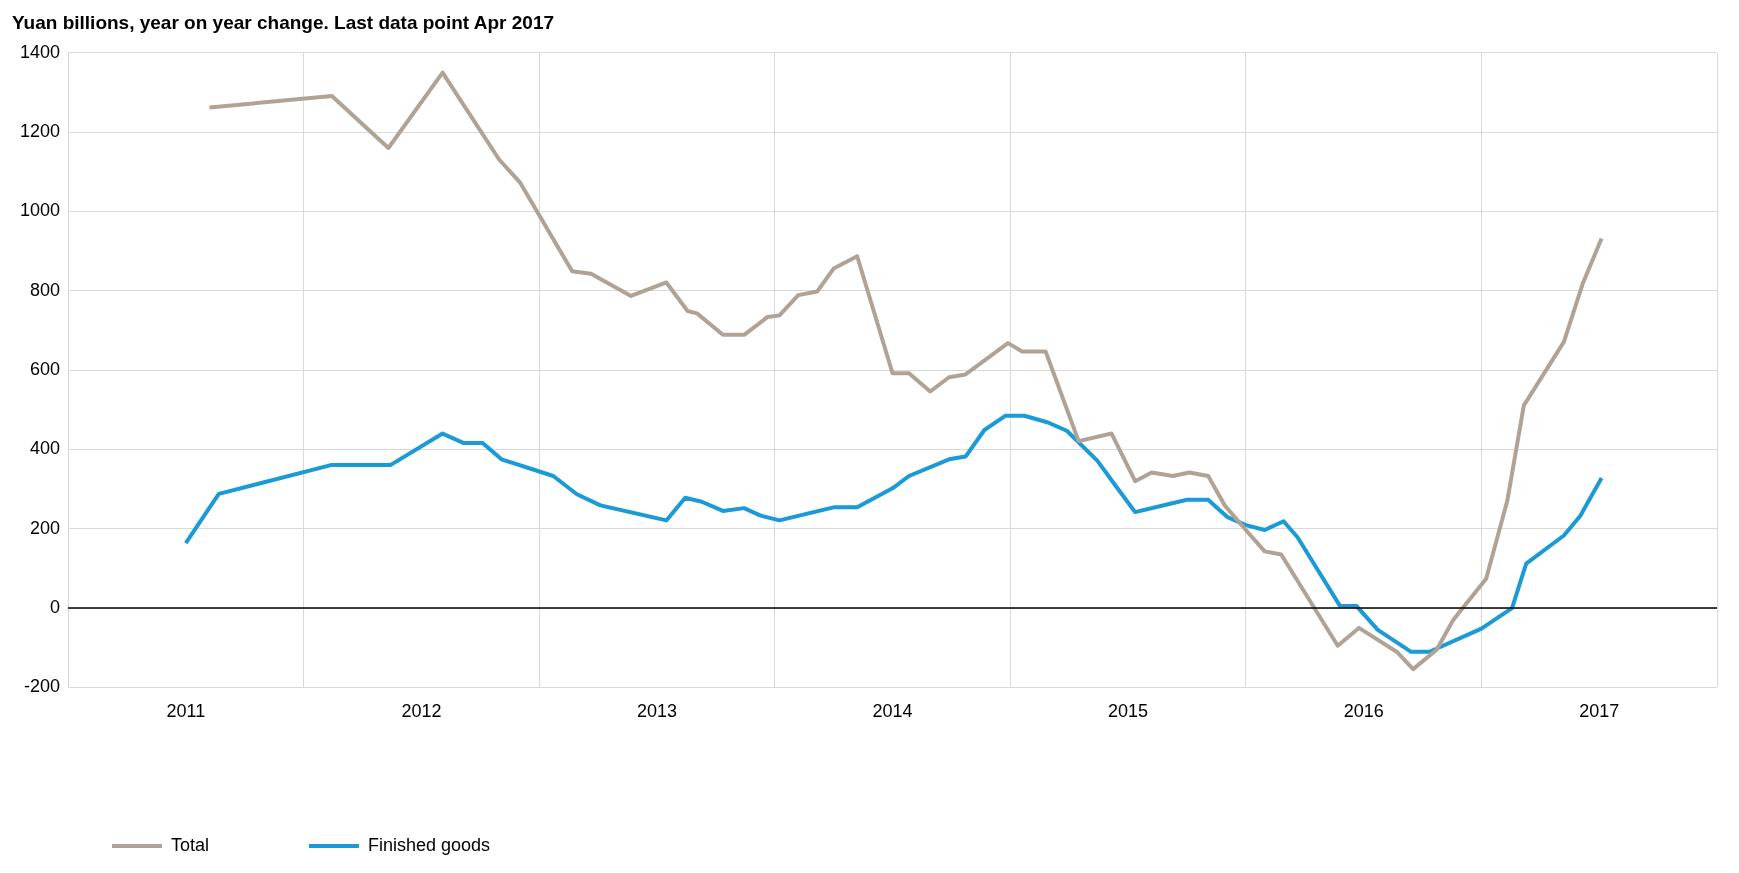  What do you see at coordinates (1363, 711) in the screenshot?
I see `x-tick-label: 2016` at bounding box center [1363, 711].